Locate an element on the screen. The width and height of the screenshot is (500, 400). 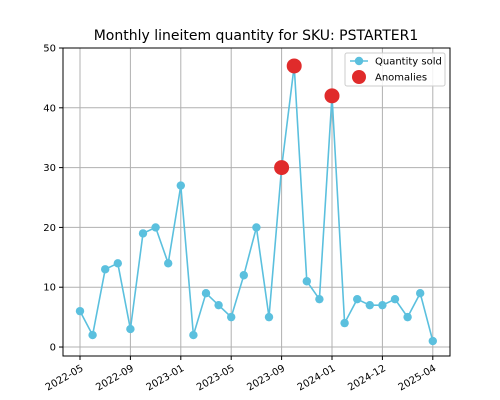
legend-box is located at coordinates (395, 69).